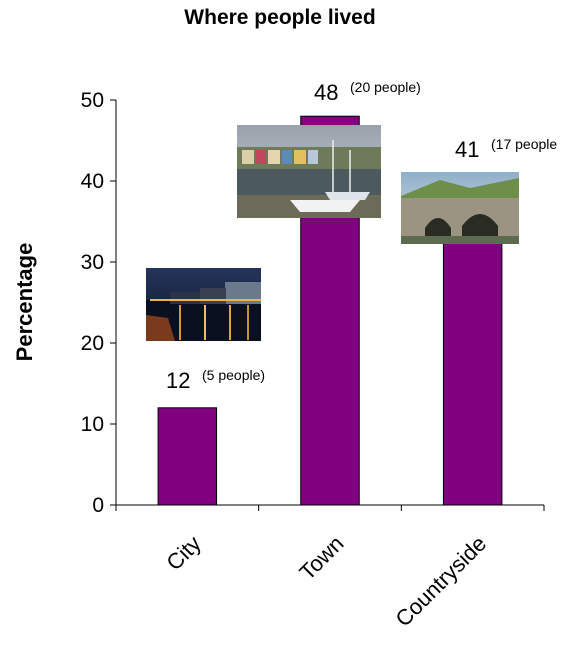  What do you see at coordinates (467, 149) in the screenshot?
I see `data-label-value: 41` at bounding box center [467, 149].